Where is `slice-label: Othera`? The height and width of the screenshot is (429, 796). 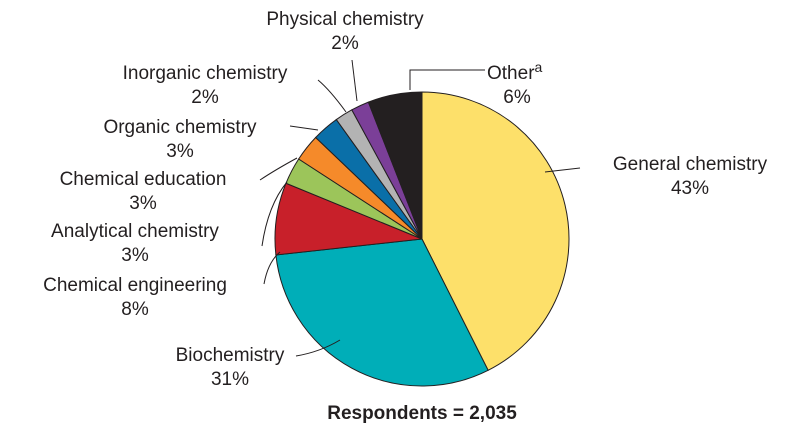 slice-label: Othera is located at coordinates (515, 71).